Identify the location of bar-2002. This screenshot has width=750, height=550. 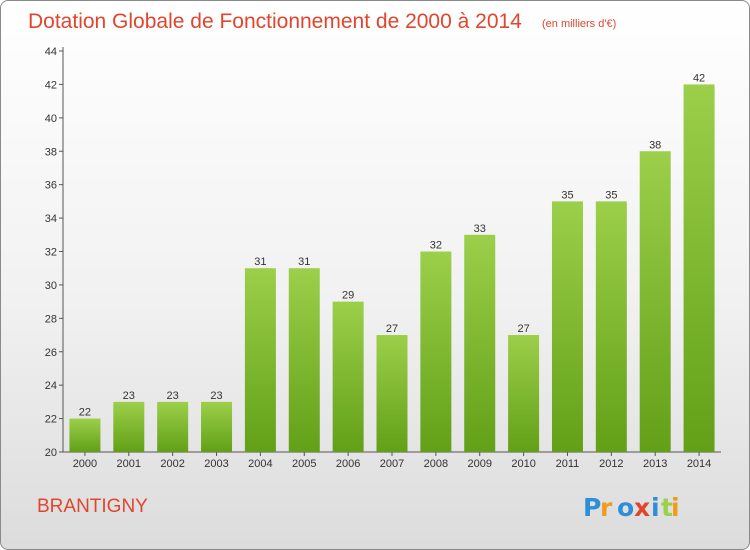
(173, 426).